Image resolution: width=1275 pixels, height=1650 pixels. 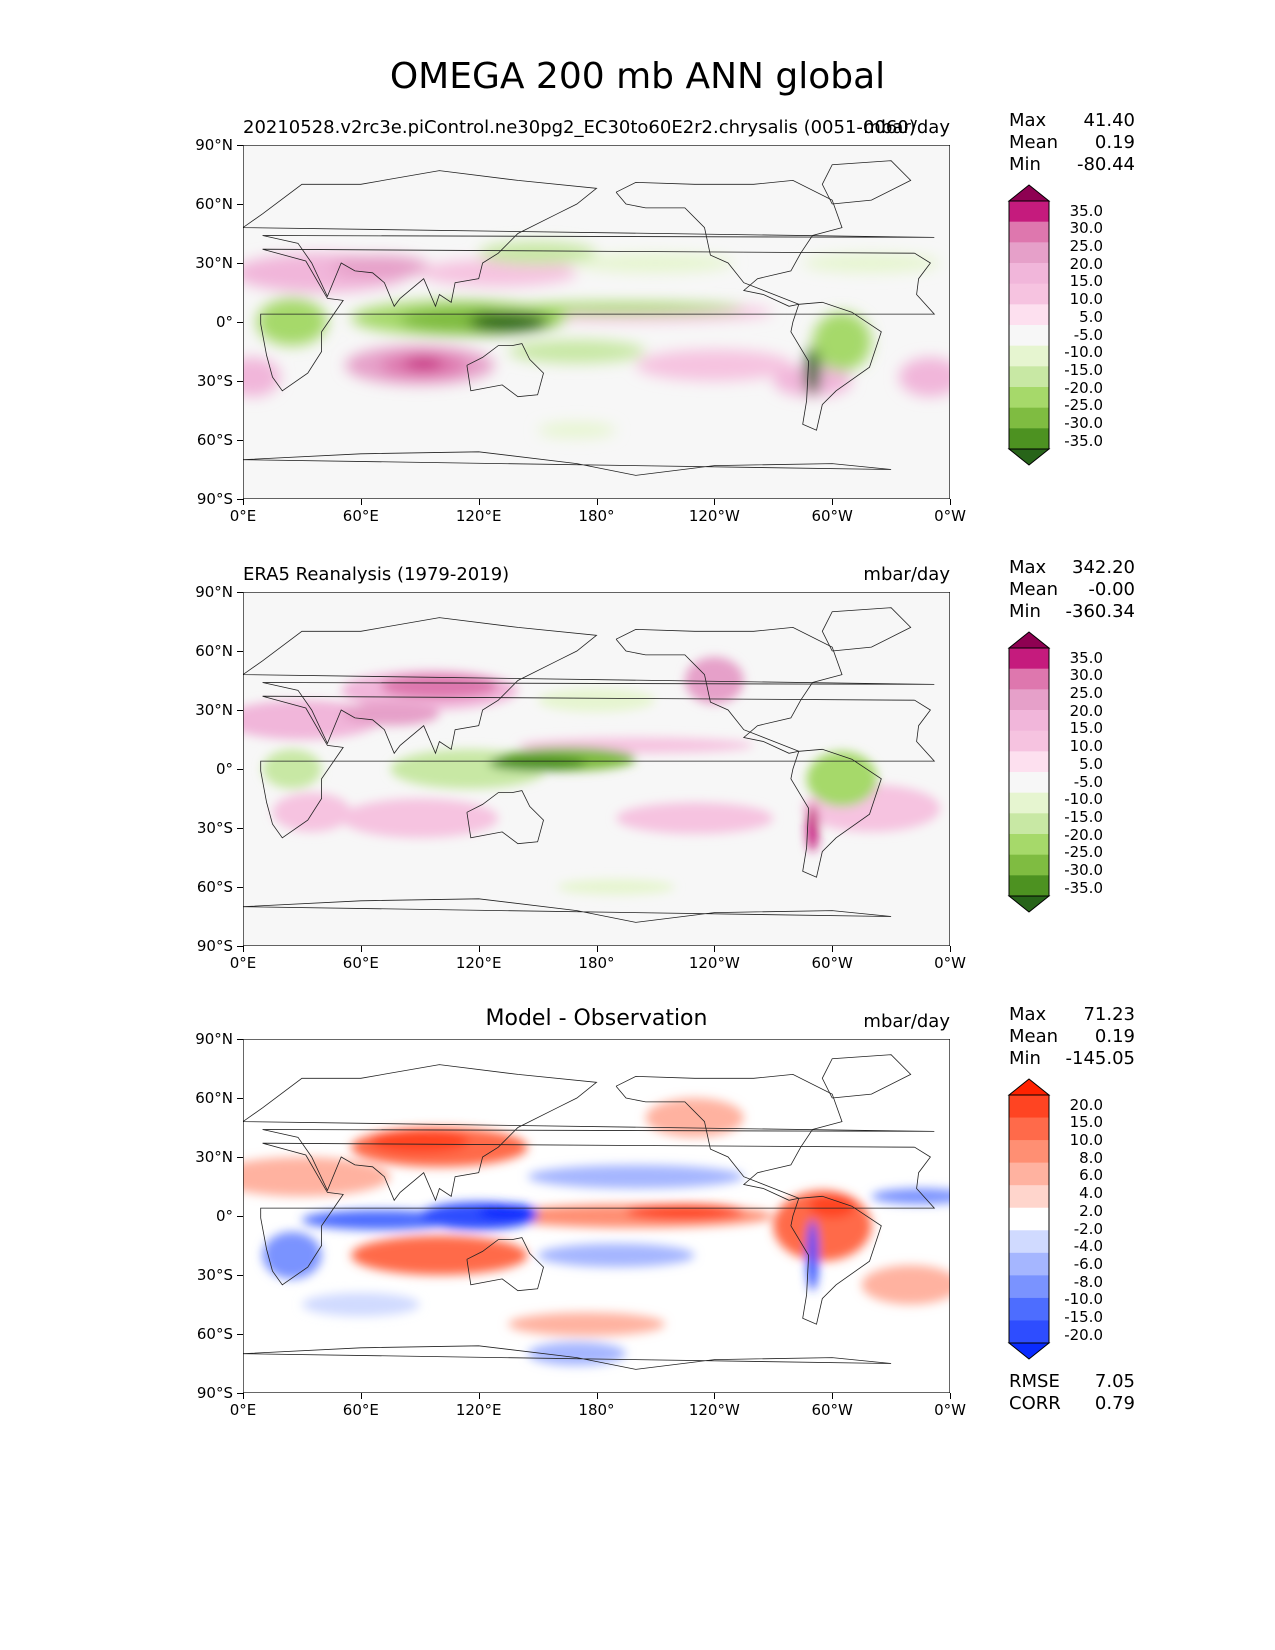 What do you see at coordinates (1111, 589) in the screenshot?
I see `stat-value: -0.00` at bounding box center [1111, 589].